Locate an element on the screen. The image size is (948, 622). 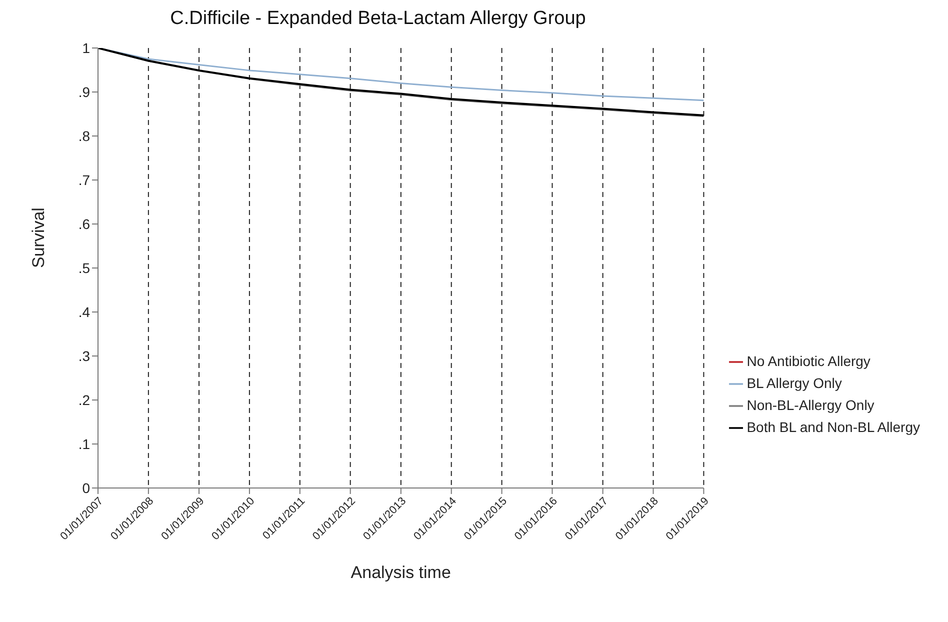
y-tick-label: .2 is located at coordinates (84, 400).